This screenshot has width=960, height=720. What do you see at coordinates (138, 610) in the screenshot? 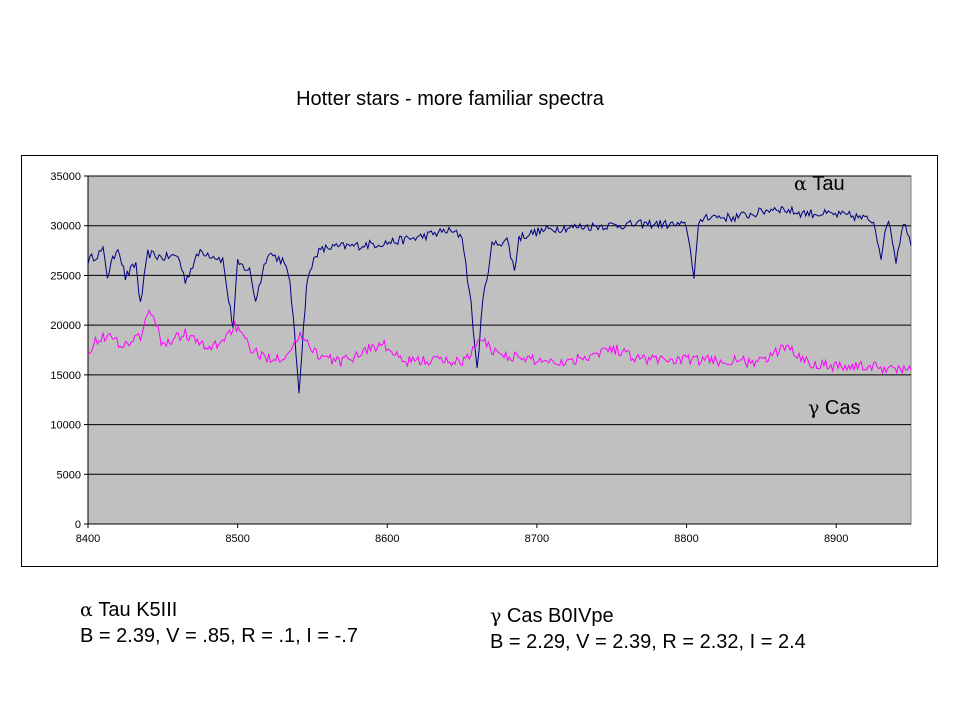
I see `star-name: Tau K5III` at bounding box center [138, 610].